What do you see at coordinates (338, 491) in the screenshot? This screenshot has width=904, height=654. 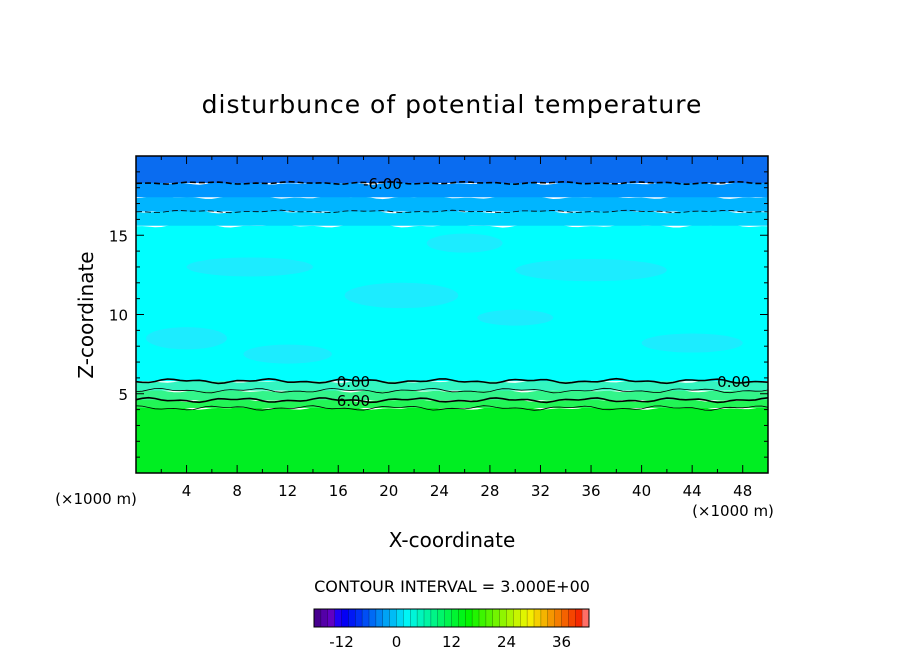 I see `x-tick-label: 16` at bounding box center [338, 491].